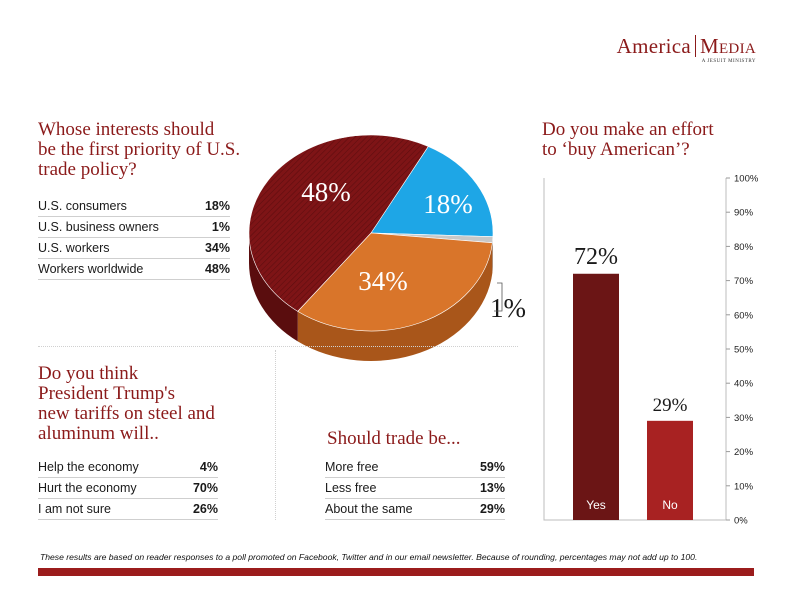 Image resolution: width=792 pixels, height=612 pixels. Describe the element at coordinates (352, 467) in the screenshot. I see `q3-row-label: More free` at that location.